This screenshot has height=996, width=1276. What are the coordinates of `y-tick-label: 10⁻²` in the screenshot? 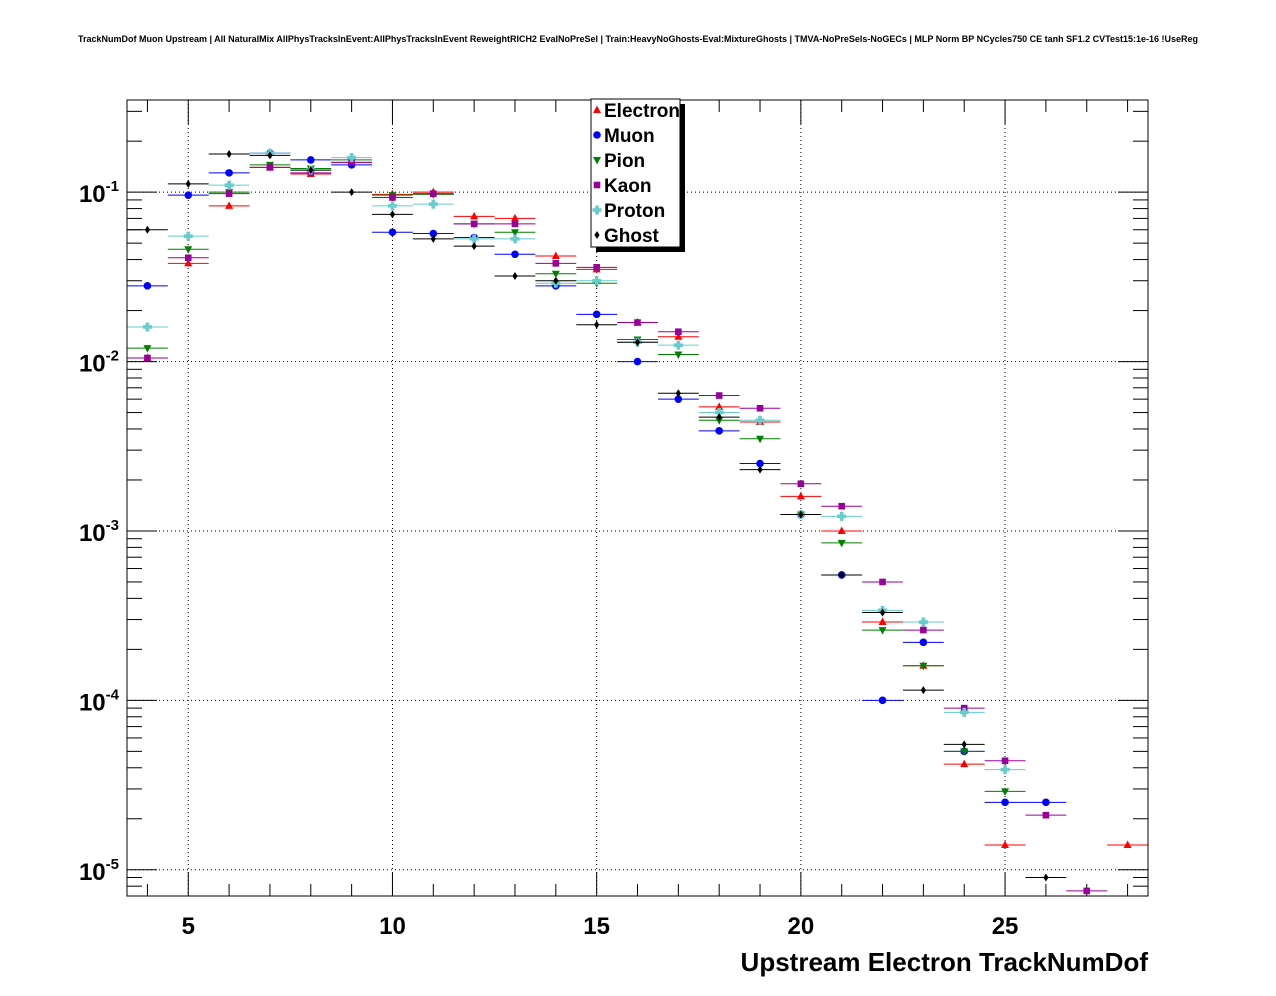 It's located at (99, 363).